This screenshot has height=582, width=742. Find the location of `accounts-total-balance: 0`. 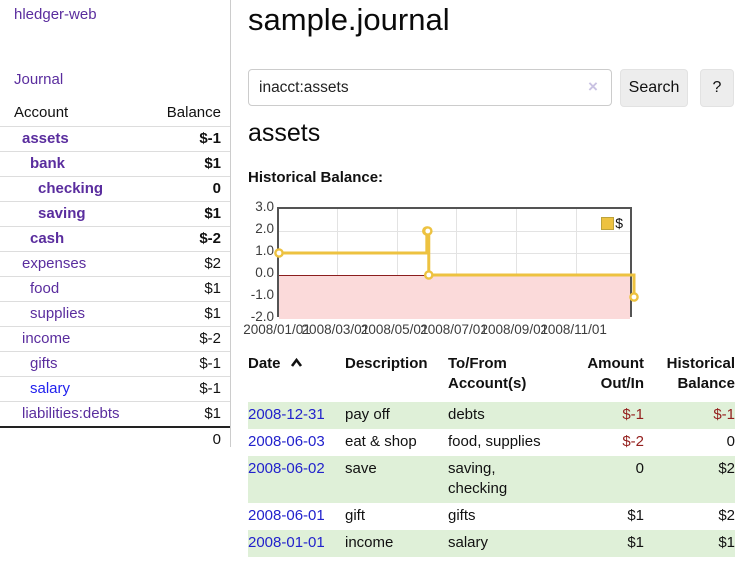

accounts-total-balance: 0 is located at coordinates (216, 439).